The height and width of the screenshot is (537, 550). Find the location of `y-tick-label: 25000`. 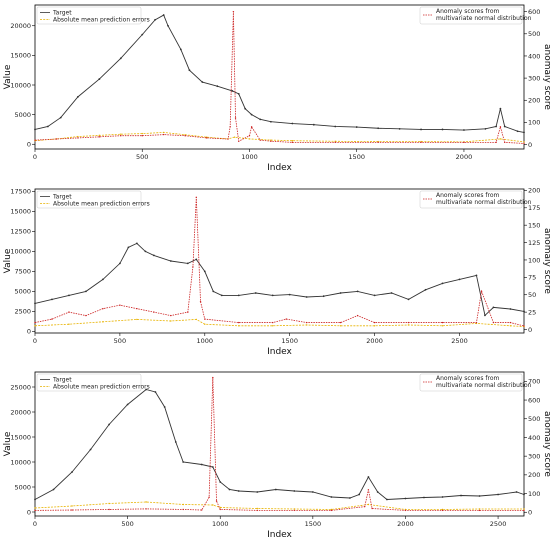

y-tick-label: 25000 is located at coordinates (20, 387).